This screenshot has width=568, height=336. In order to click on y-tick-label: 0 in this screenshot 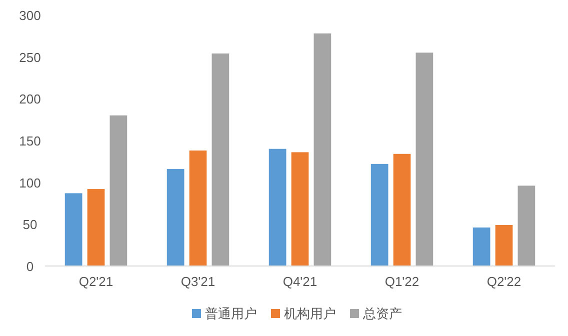, I will do `click(30, 266)`.